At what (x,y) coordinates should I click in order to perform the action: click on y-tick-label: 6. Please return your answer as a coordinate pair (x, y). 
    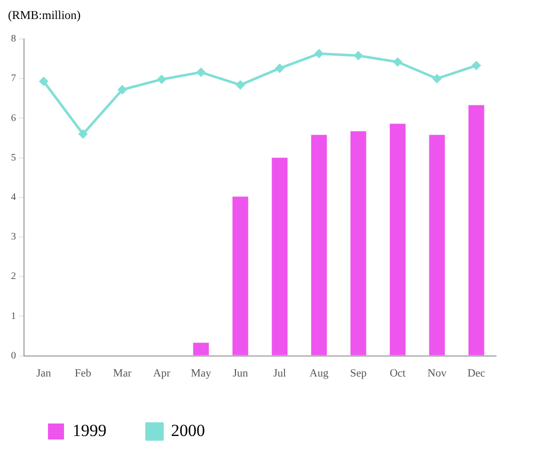
    Looking at the image, I should click on (13, 118).